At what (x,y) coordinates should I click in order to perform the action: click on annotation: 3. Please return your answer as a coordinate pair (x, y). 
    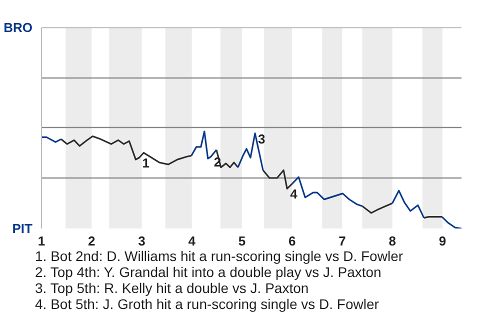
    Looking at the image, I should click on (262, 138).